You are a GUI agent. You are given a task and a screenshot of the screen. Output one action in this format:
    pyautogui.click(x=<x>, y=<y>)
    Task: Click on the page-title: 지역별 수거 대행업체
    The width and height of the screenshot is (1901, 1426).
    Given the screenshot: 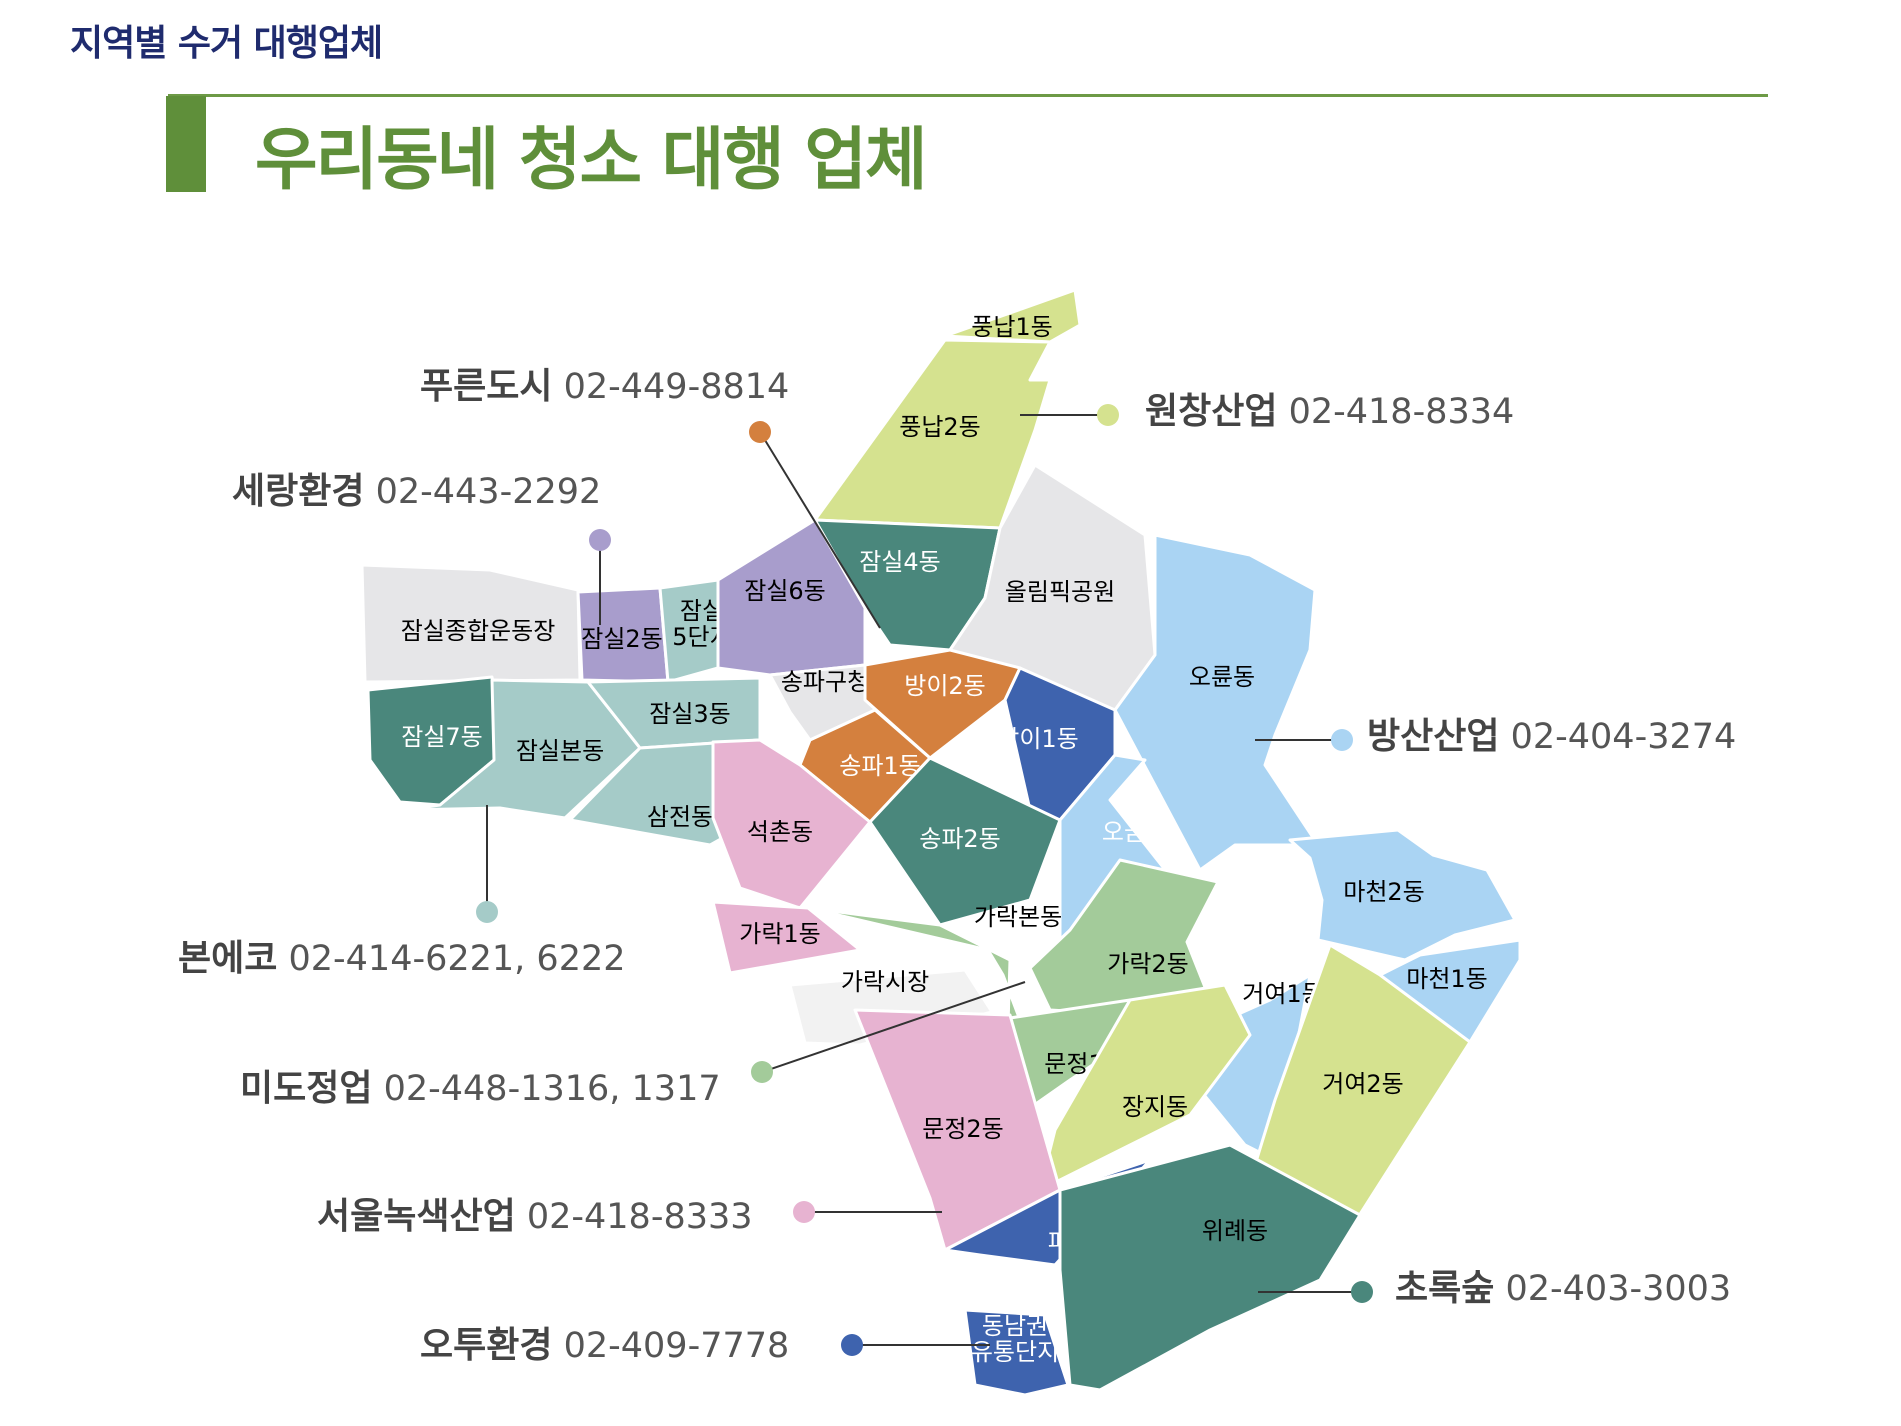 What is the action you would take?
    pyautogui.click(x=226, y=43)
    